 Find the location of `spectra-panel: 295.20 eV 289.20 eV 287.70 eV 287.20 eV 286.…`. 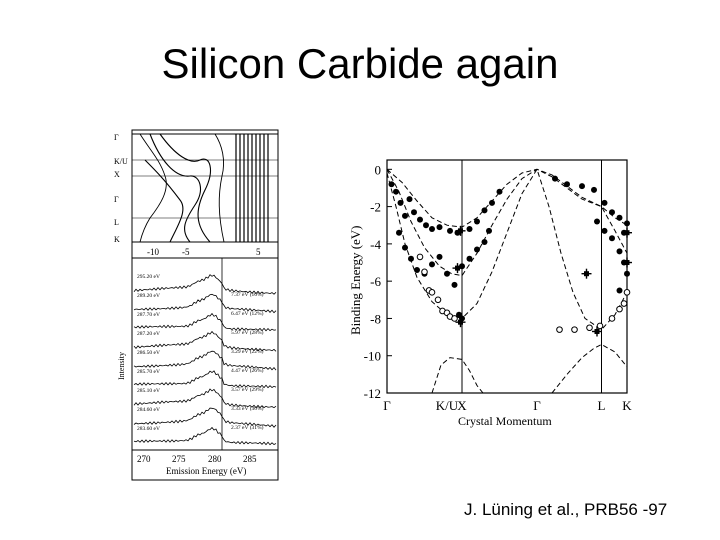

spectra-panel: 295.20 eV 289.20 eV 287.70 eV 287.20 eV 286.… is located at coordinates (198, 366).